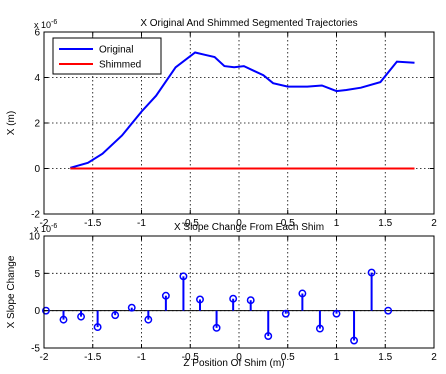  What do you see at coordinates (11, 123) in the screenshot?
I see `y-axis-label: X (m)` at bounding box center [11, 123].